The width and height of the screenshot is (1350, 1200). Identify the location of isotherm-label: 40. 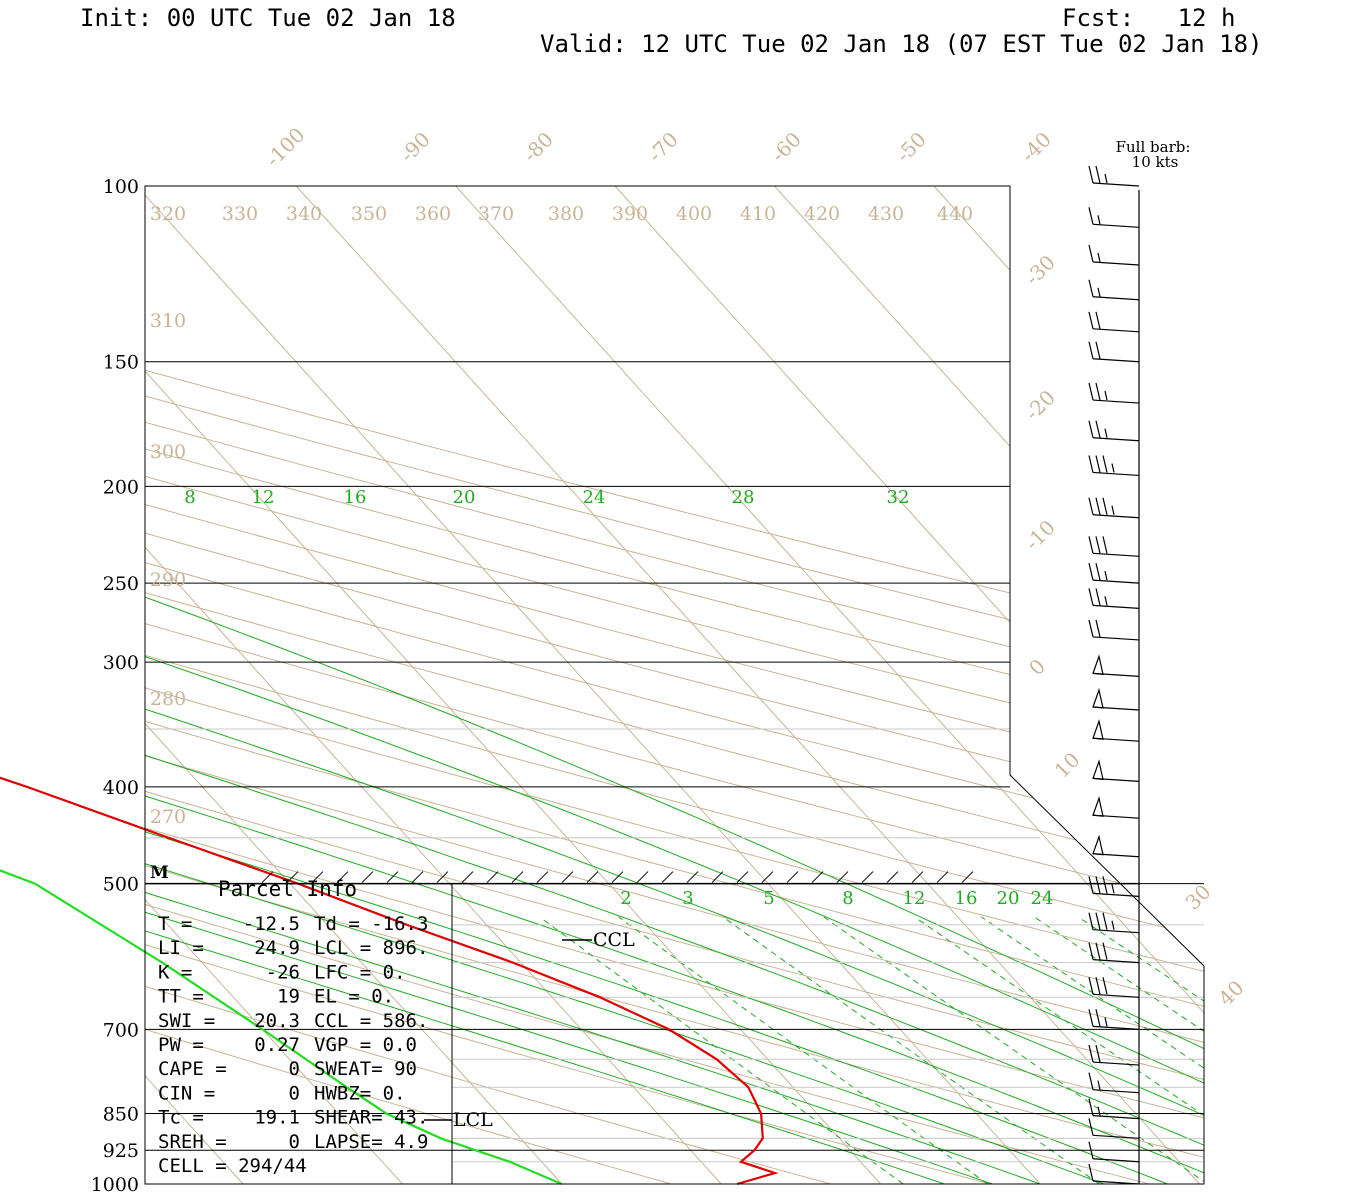
(1231, 993).